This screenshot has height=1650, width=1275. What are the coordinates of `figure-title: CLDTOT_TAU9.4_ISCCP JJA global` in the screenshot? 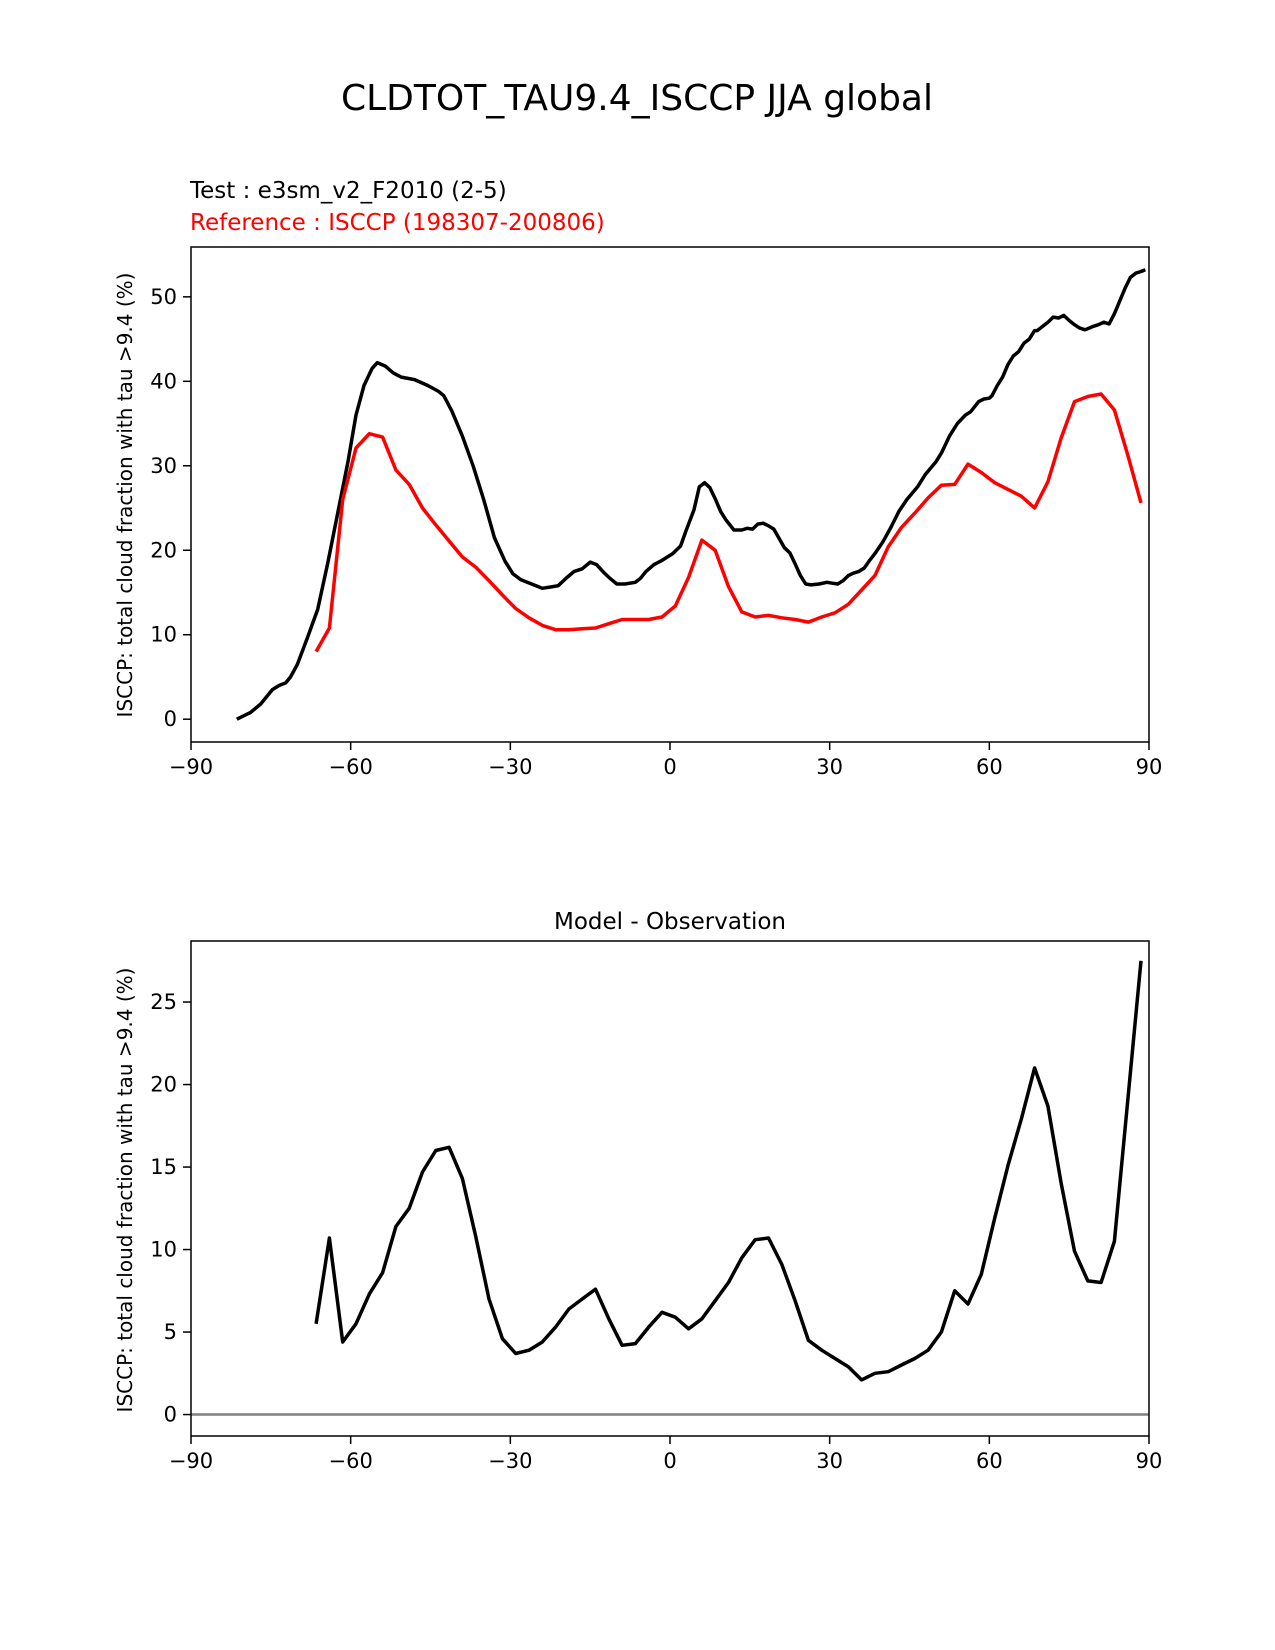 It's located at (637, 98).